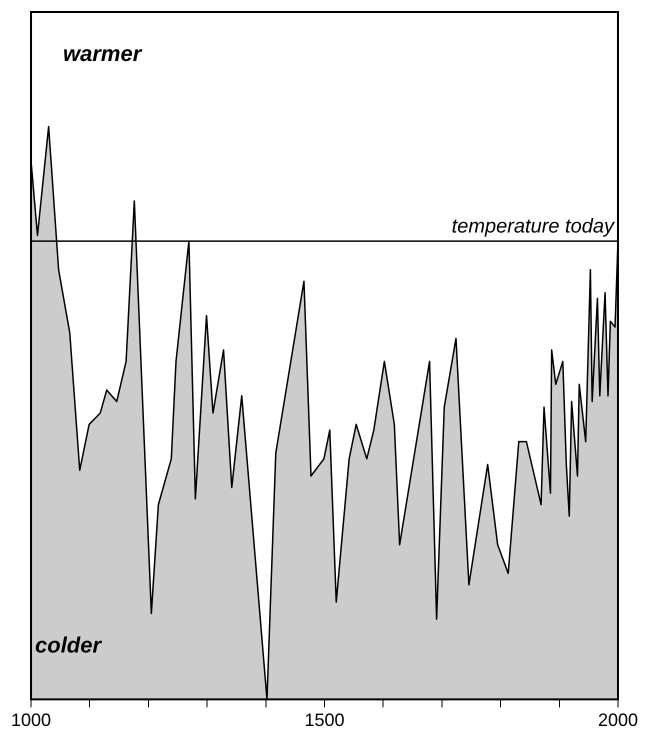 The height and width of the screenshot is (743, 649). Describe the element at coordinates (68, 645) in the screenshot. I see `annotation: colder` at that location.